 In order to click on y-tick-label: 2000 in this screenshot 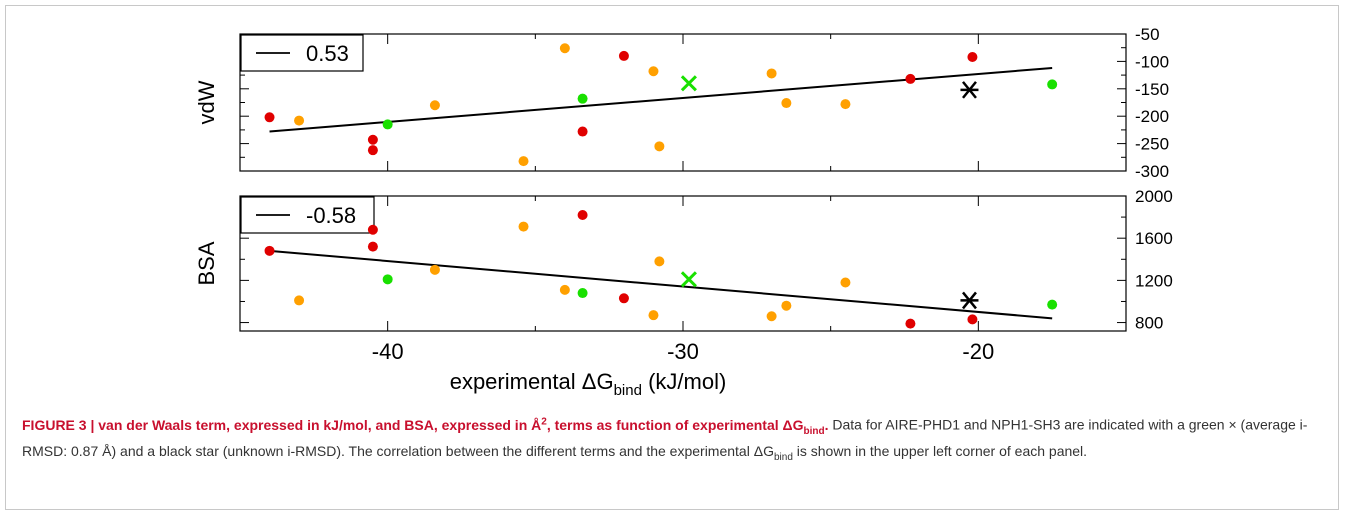, I will do `click(1154, 196)`.